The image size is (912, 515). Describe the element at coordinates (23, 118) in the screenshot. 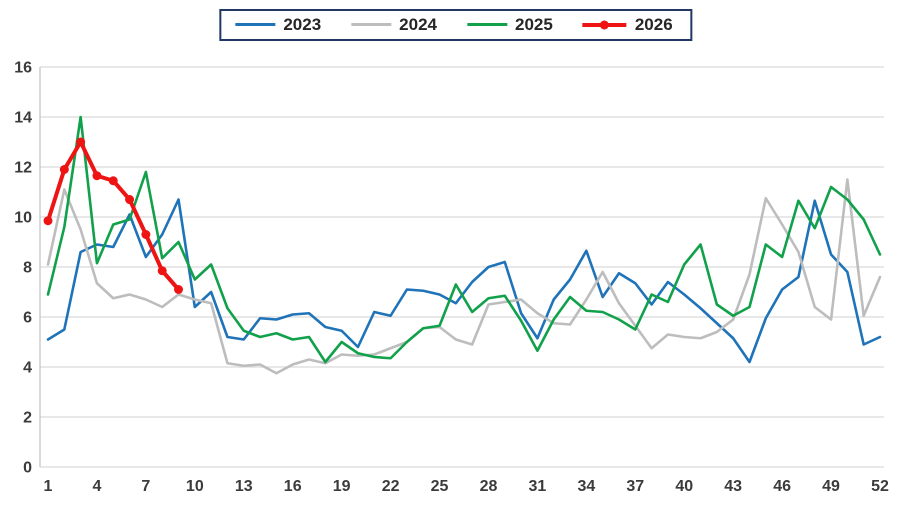

I see `svg-text: 14` at that location.